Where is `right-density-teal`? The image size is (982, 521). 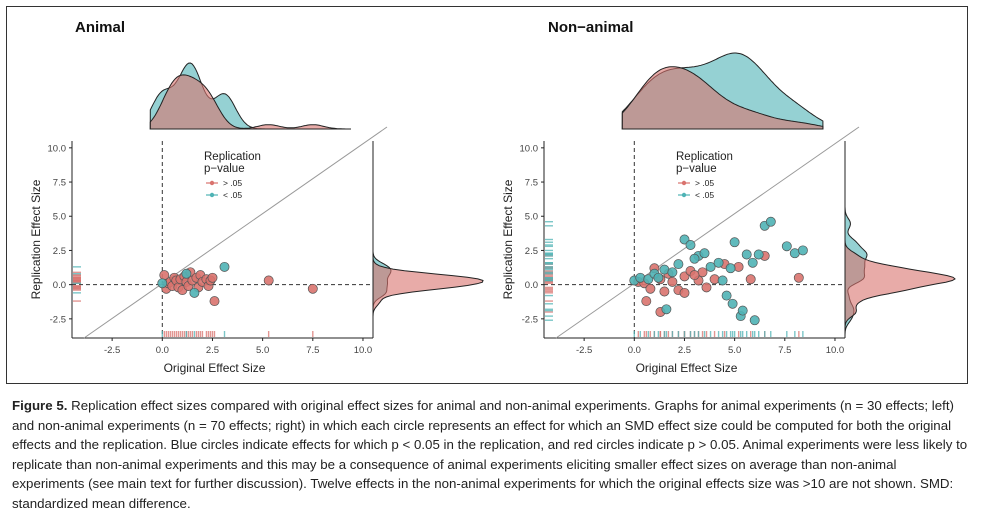
right-density-teal is located at coordinates (382, 239).